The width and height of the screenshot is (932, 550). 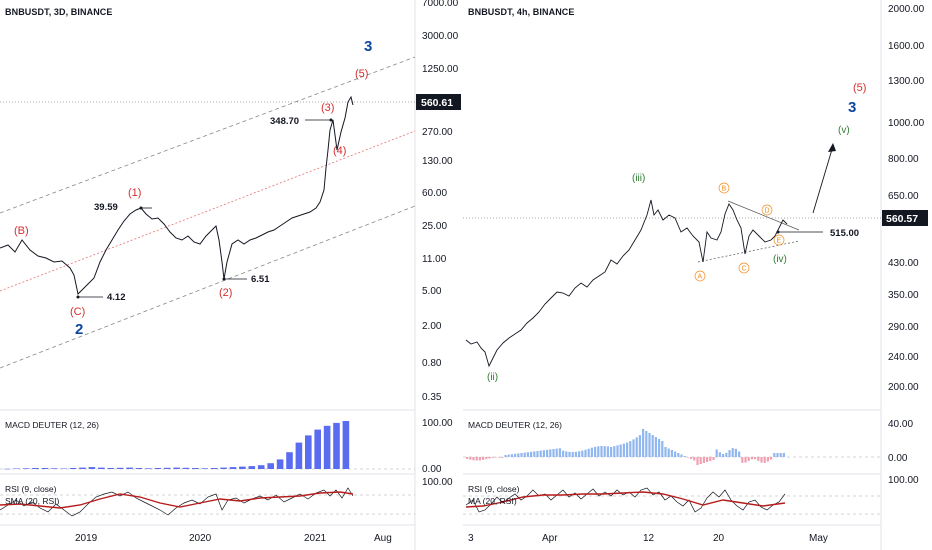 I want to click on macd-y-tick: 0.00, so click(x=432, y=469).